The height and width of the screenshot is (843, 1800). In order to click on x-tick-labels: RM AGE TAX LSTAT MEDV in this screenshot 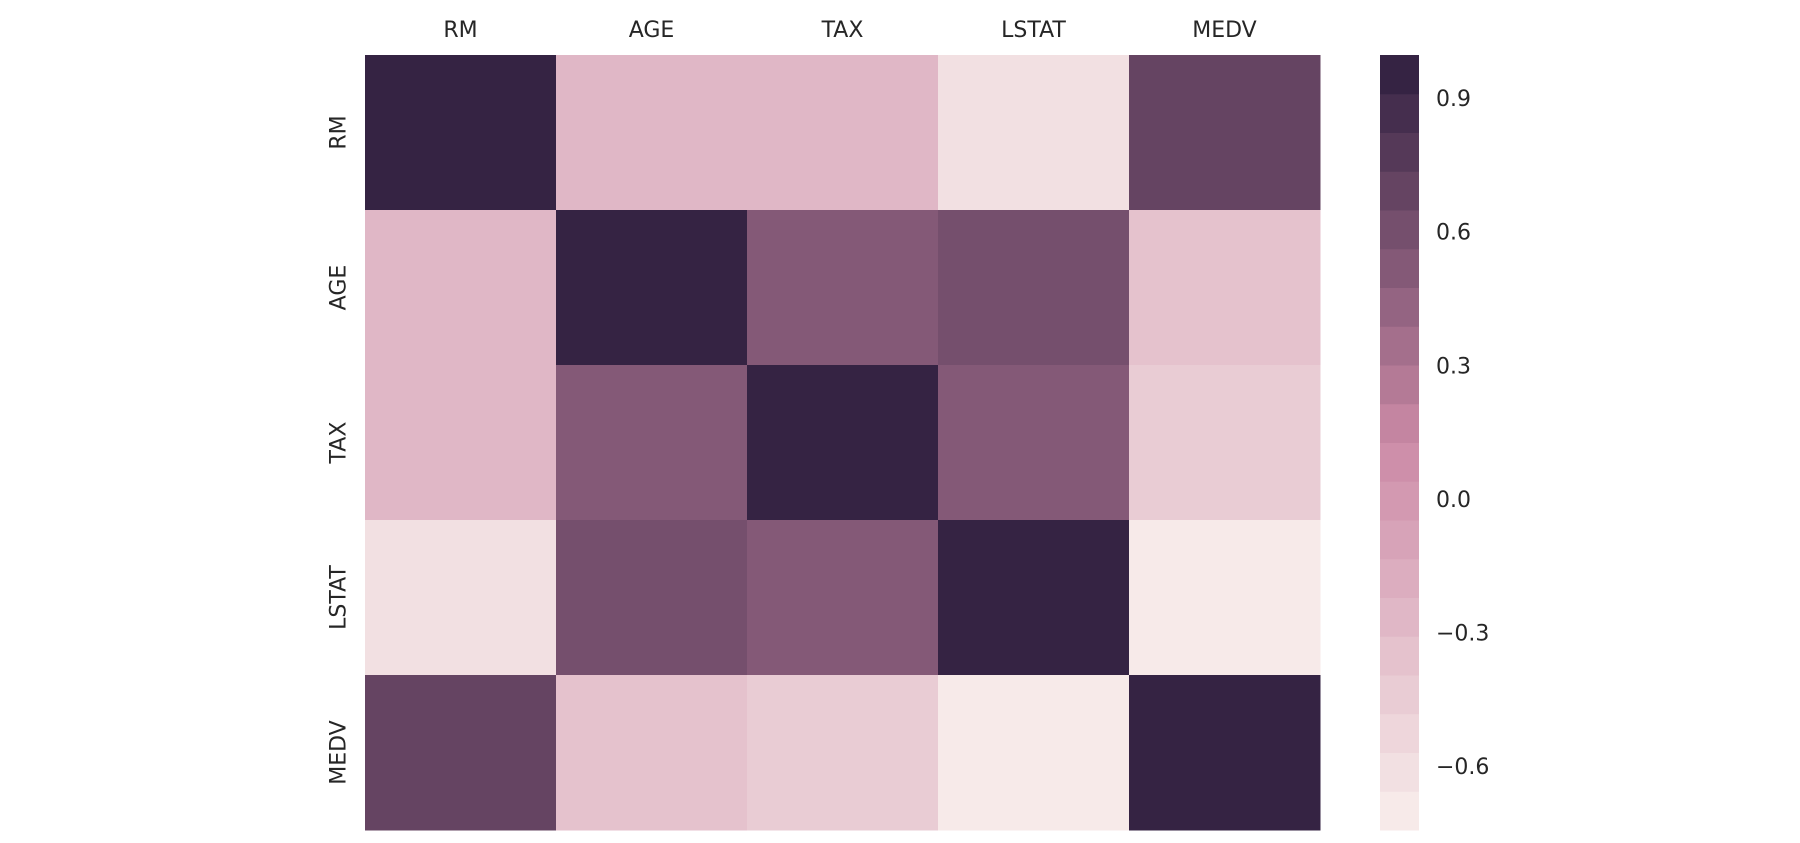, I will do `click(849, 30)`.